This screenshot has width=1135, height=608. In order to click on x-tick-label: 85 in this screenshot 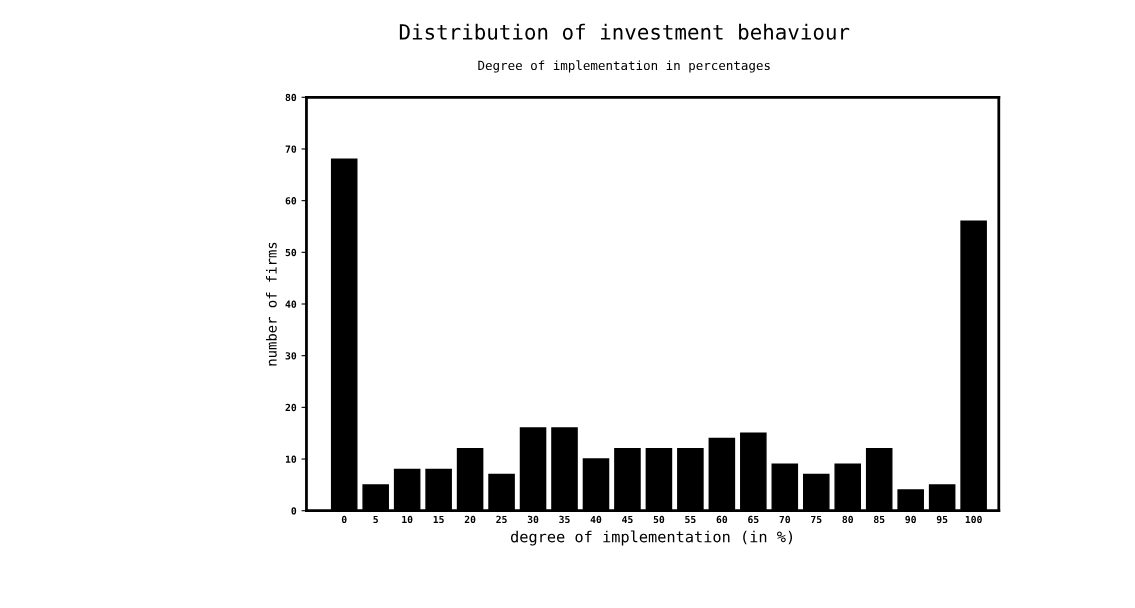, I will do `click(879, 519)`.